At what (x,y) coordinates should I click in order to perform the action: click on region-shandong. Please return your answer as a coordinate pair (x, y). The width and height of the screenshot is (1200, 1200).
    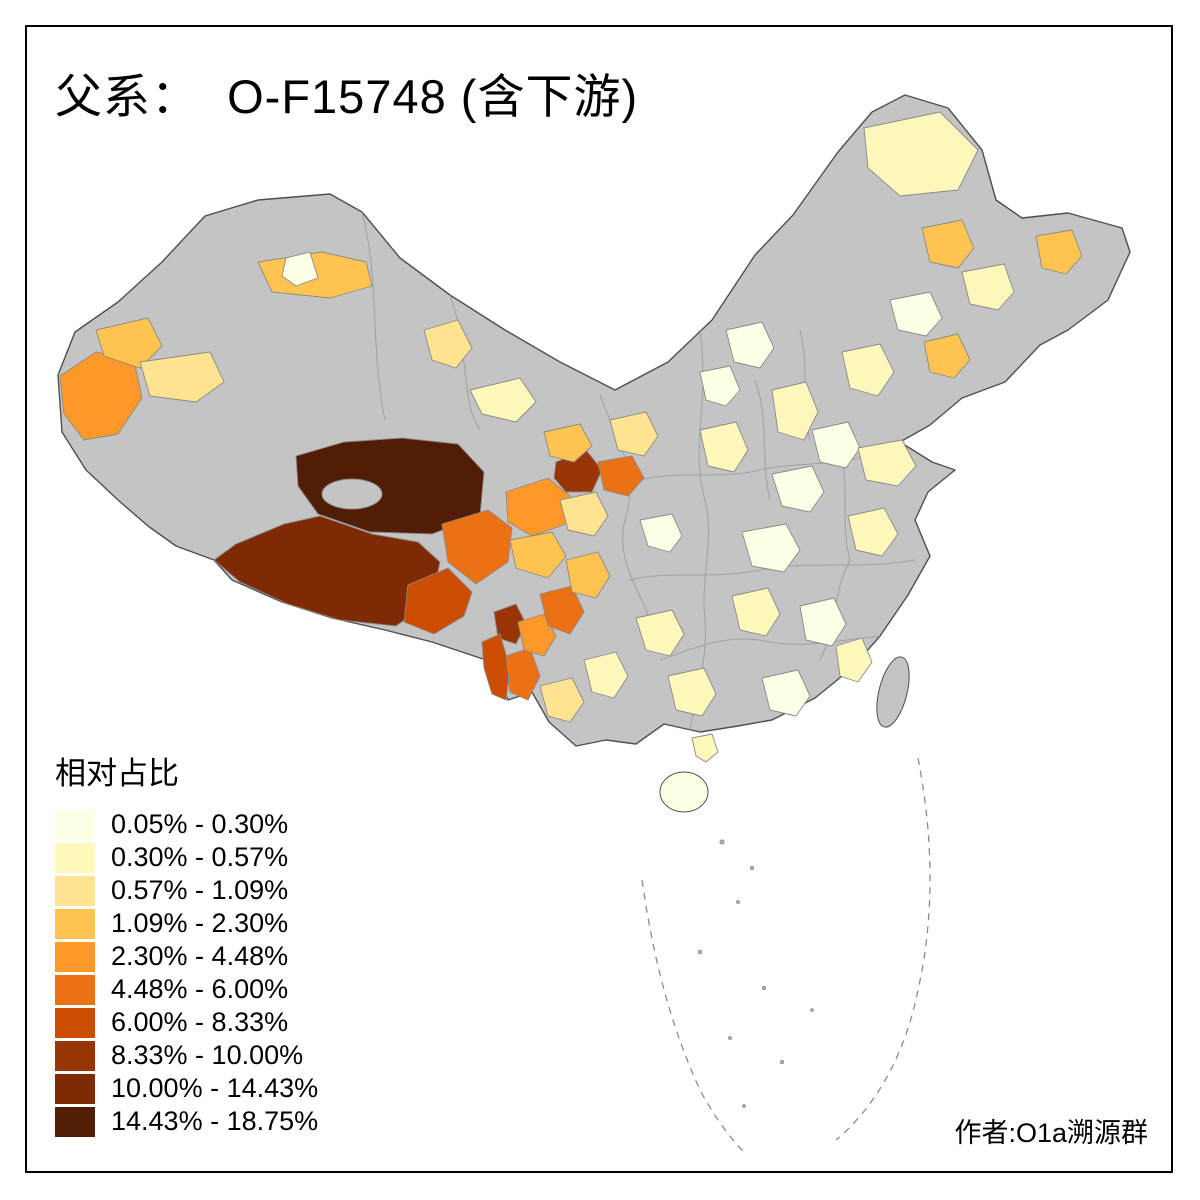
    Looking at the image, I should click on (887, 463).